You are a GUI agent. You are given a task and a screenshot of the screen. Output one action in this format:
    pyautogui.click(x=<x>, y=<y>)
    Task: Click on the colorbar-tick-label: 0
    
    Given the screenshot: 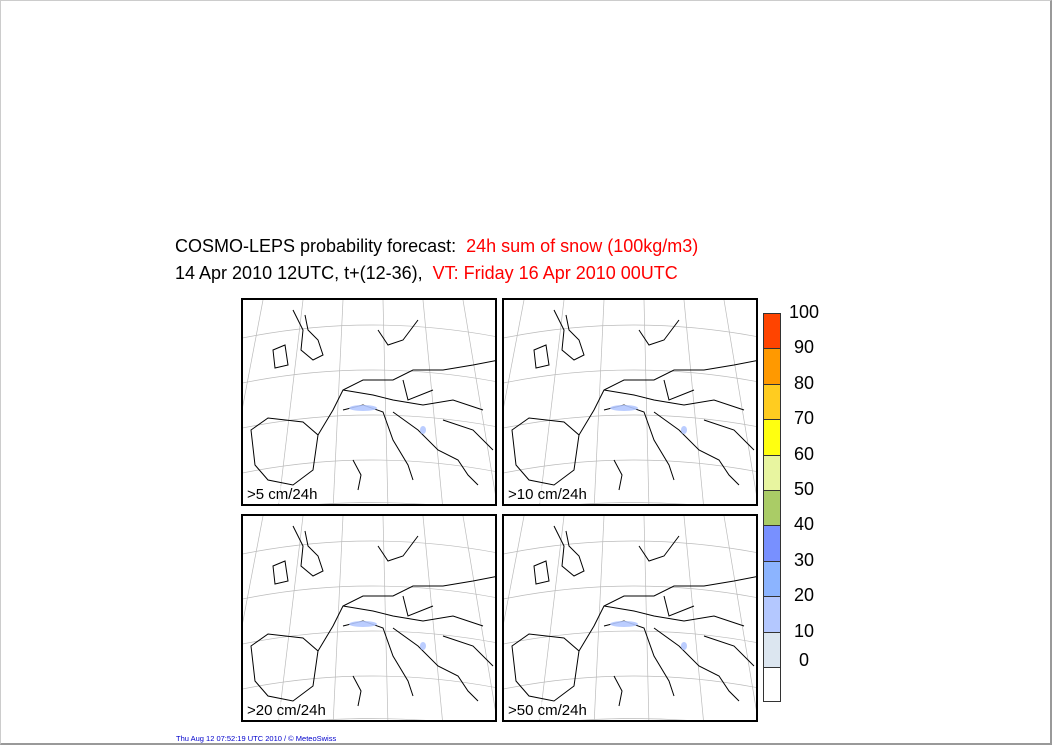 What is the action you would take?
    pyautogui.click(x=803, y=660)
    